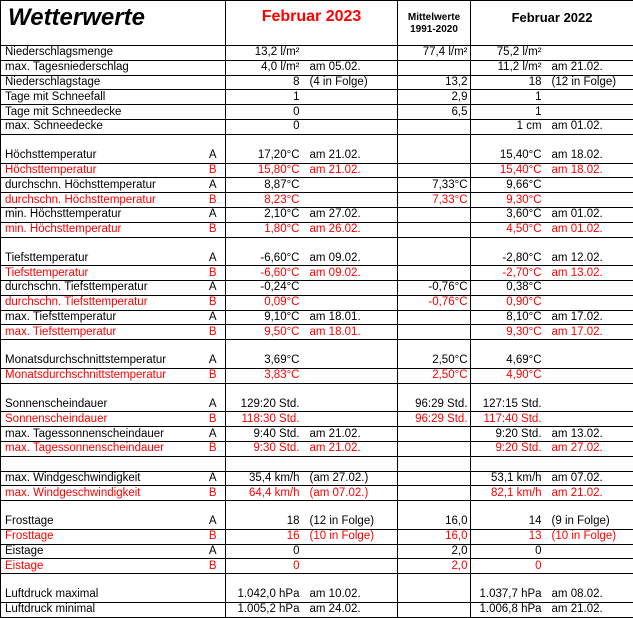 This screenshot has height=618, width=633. Describe the element at coordinates (264, 214) in the screenshot. I see `value-2023: 2,10°C` at that location.